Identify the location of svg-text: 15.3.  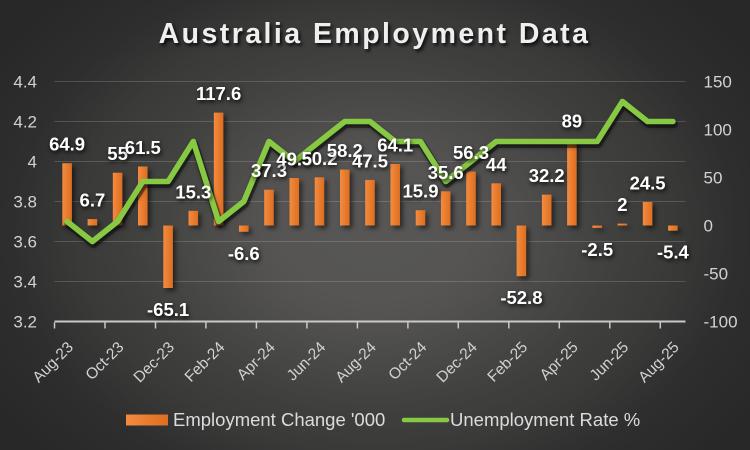
(193, 191).